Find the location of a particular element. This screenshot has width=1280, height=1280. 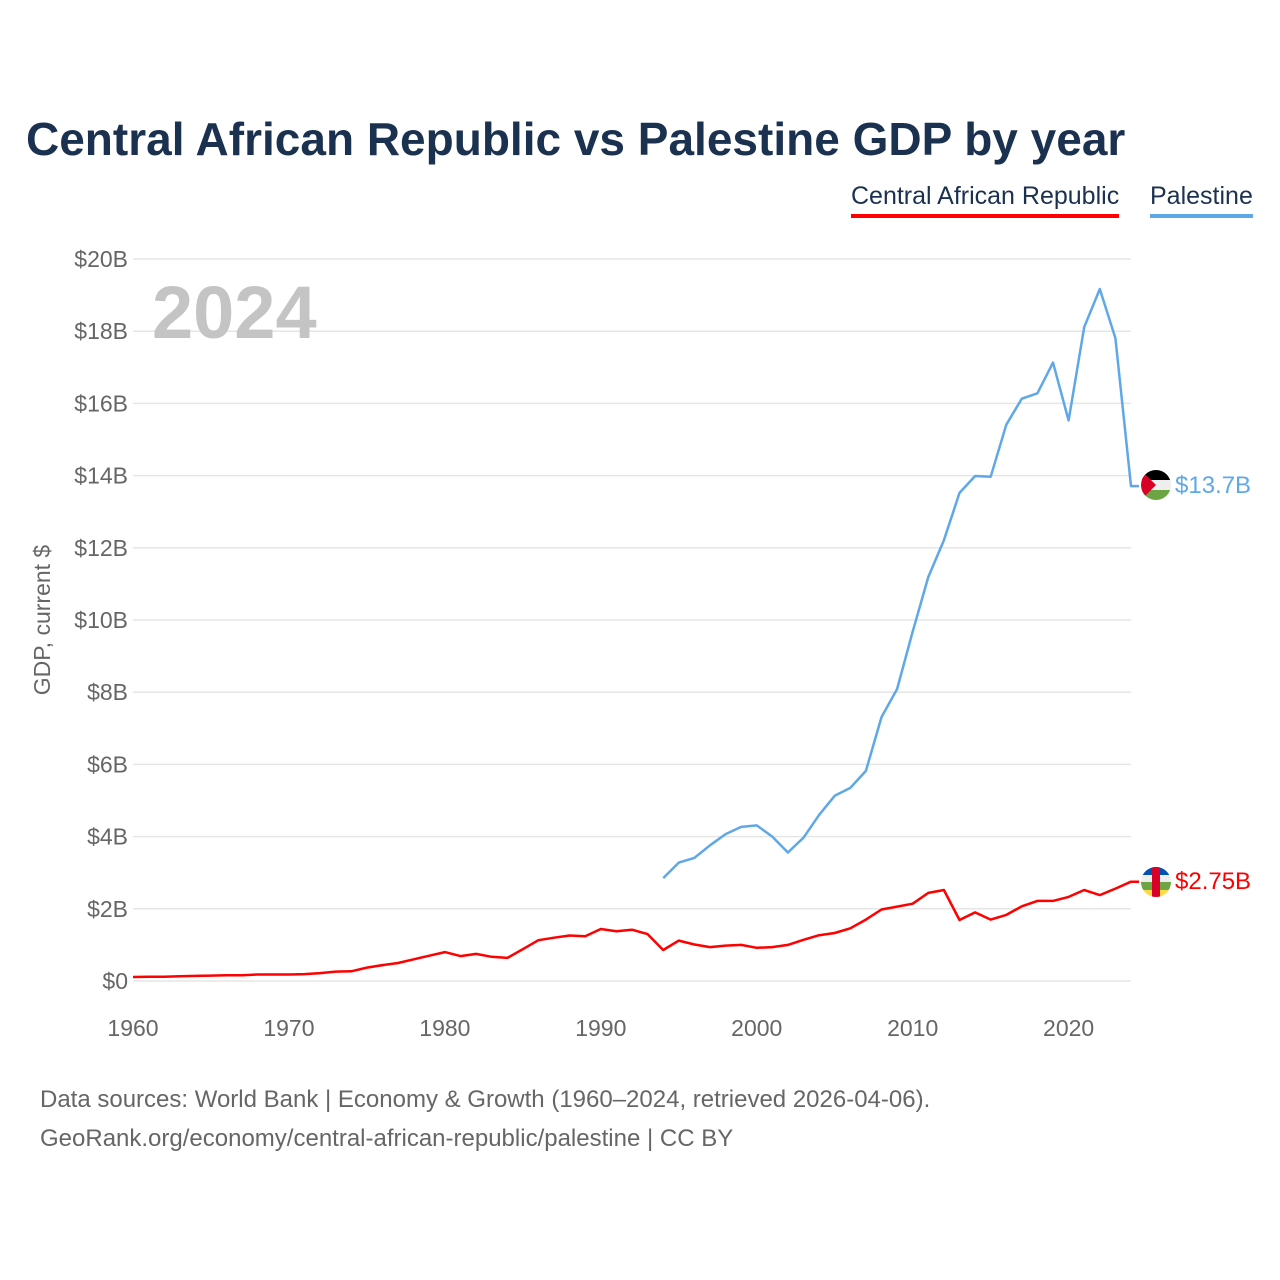

y-tick-label: $14B is located at coordinates (101, 476).